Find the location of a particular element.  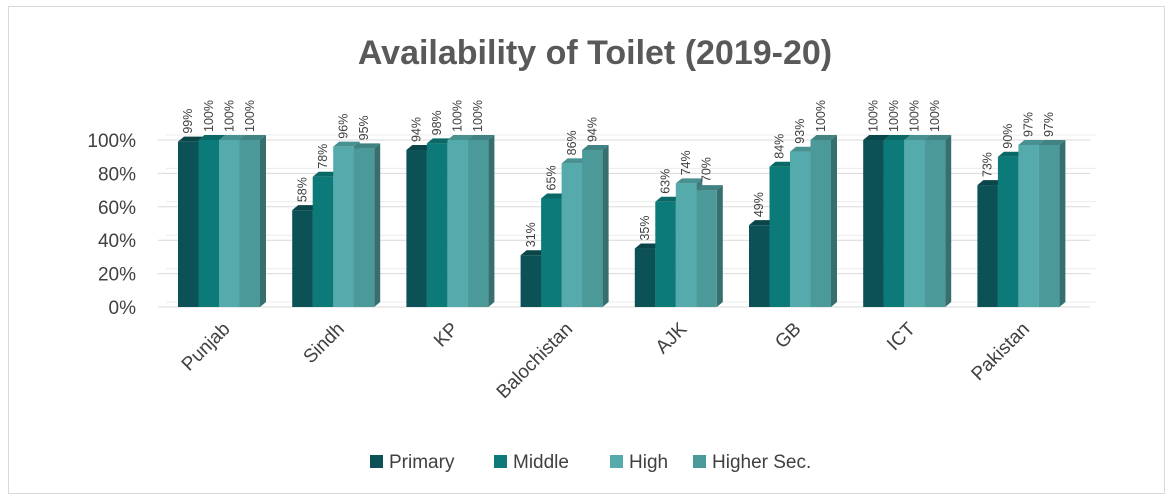

data-label-ict-high: 100% is located at coordinates (914, 116).